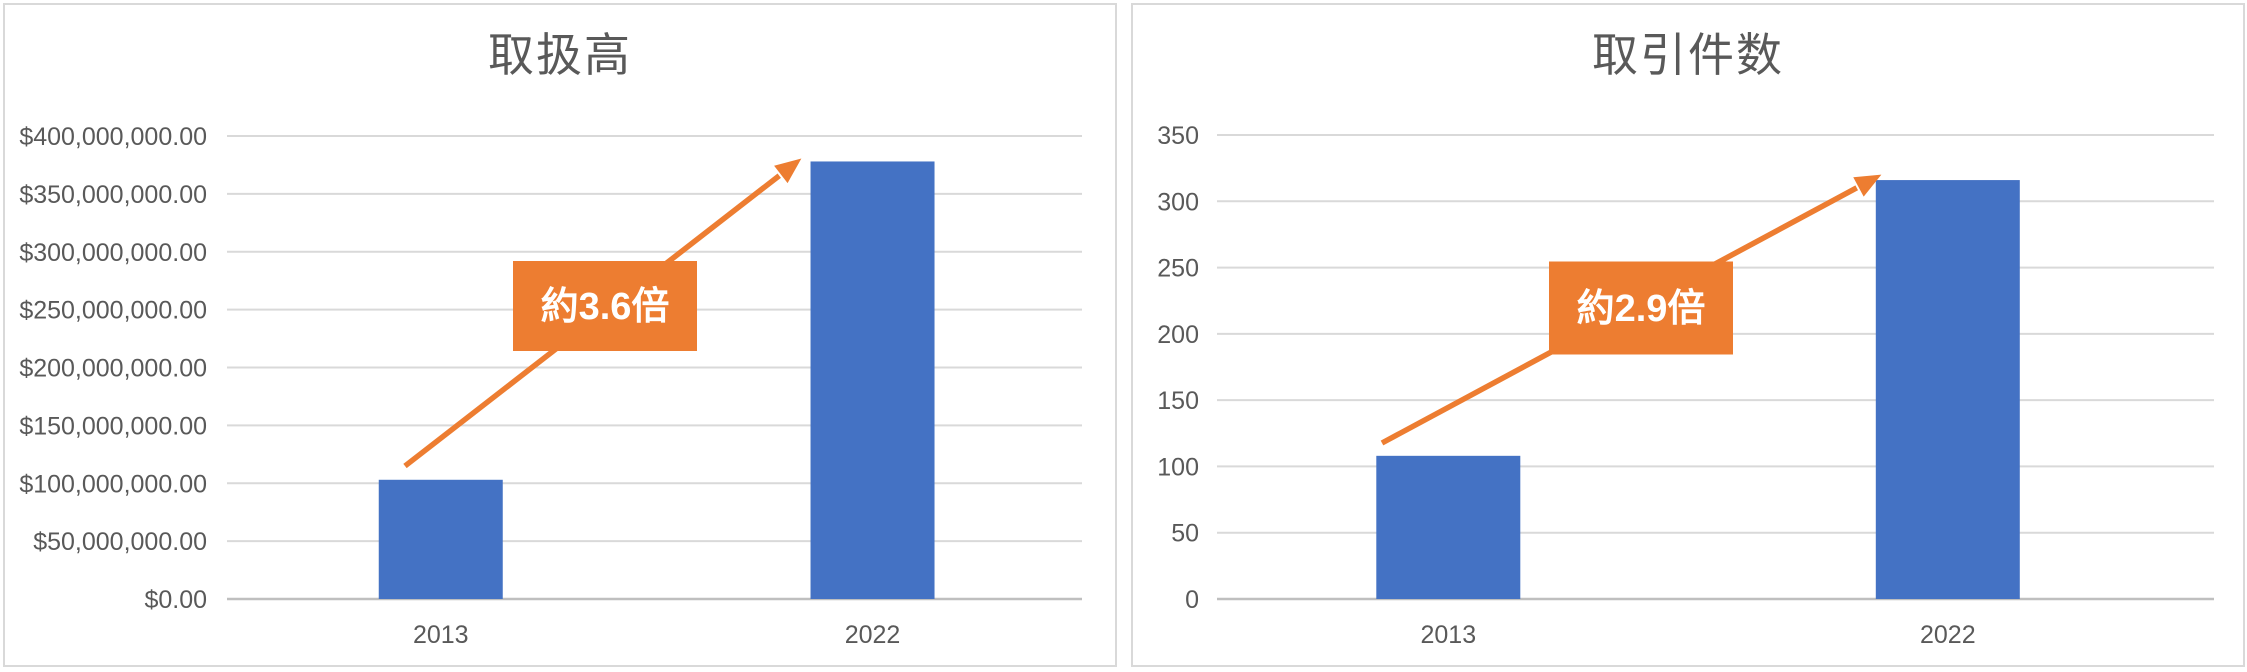 This screenshot has width=2247, height=672. Describe the element at coordinates (1185, 534) in the screenshot. I see `y-tick-label: 50` at that location.